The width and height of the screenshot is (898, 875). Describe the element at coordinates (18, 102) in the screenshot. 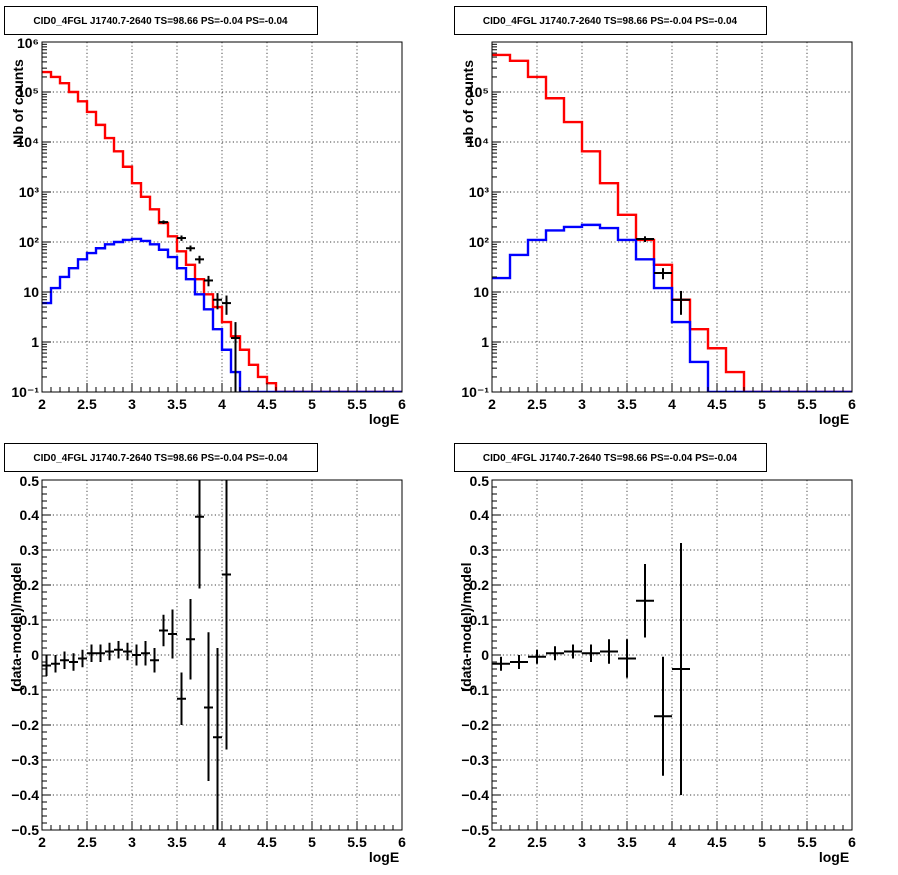

I see `y-axis-title: Nb of counts` at that location.